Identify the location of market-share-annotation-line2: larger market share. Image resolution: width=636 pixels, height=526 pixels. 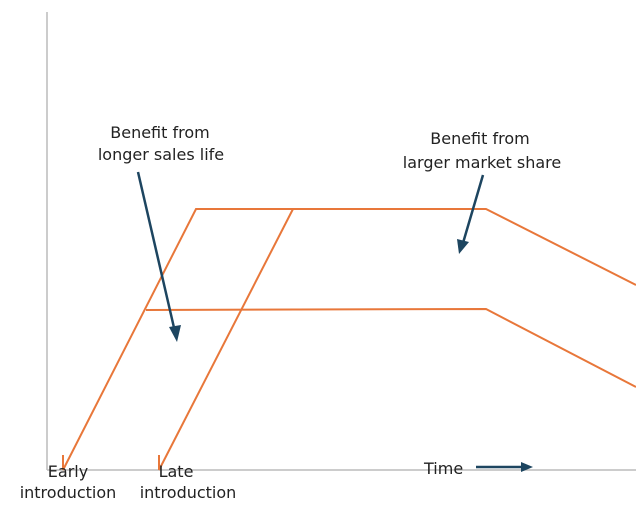
(482, 162).